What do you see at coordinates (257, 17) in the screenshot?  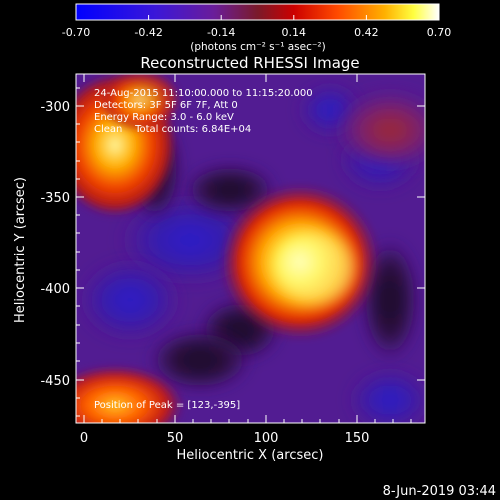 I see `colorbar-ticks` at bounding box center [257, 17].